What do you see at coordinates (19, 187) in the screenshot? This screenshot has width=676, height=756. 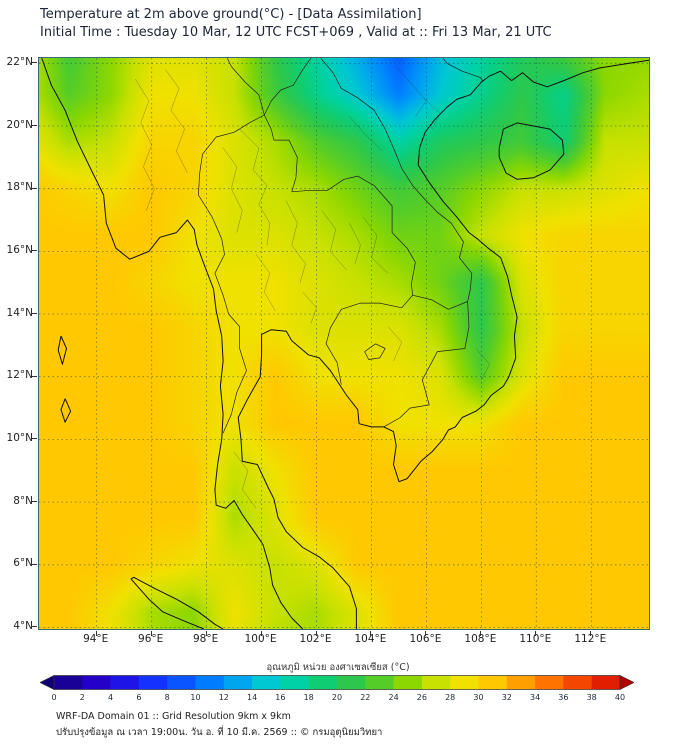 I see `lat-tick-label: 18°N` at bounding box center [19, 187].